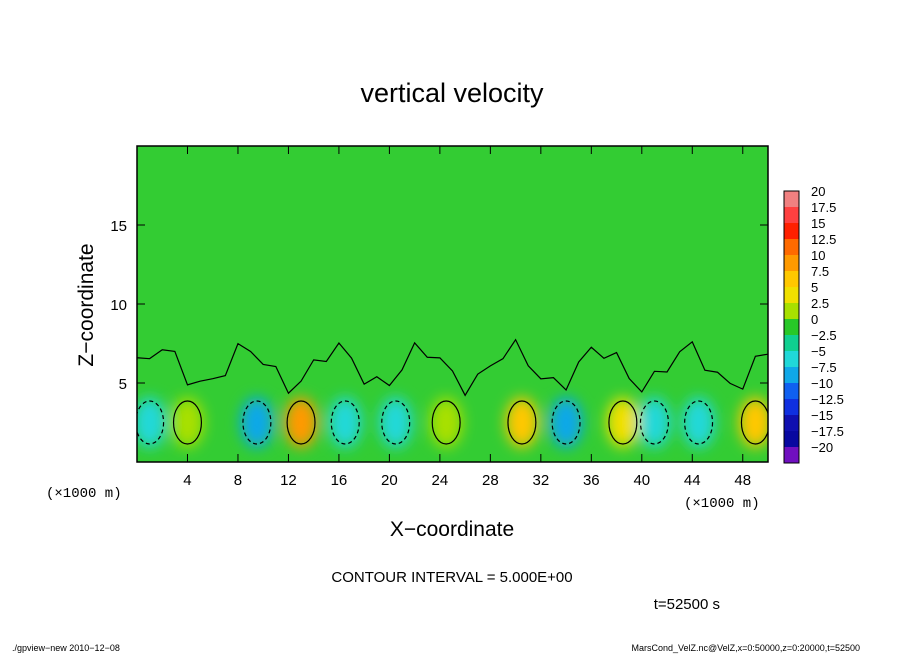 This screenshot has height=654, width=904. What do you see at coordinates (824, 367) in the screenshot?
I see `colorbar-label: −7.5` at bounding box center [824, 367].